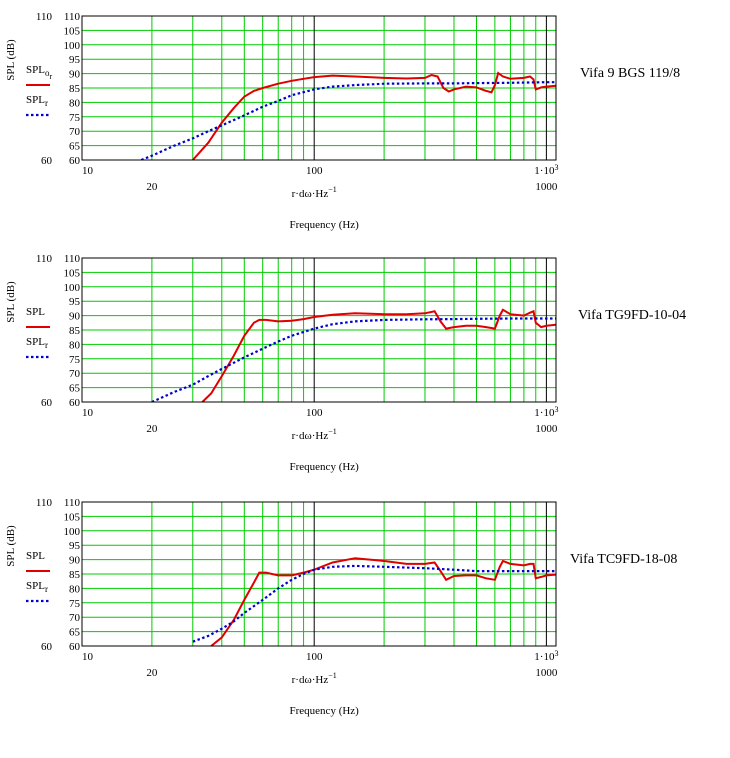  I want to click on legend: SPLor SPLr, so click(39, 90).